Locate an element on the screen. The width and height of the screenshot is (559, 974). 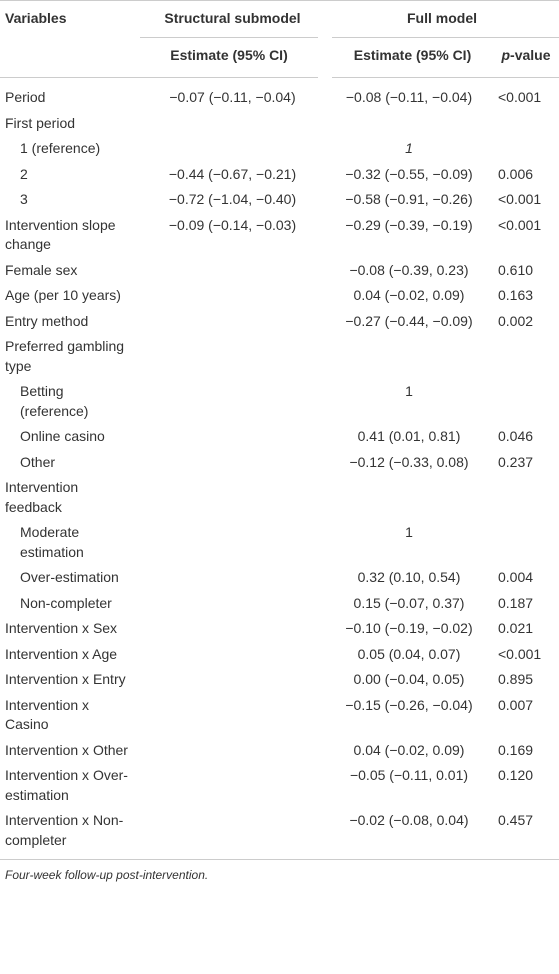
header-cell: Variables is located at coordinates (70, 18).